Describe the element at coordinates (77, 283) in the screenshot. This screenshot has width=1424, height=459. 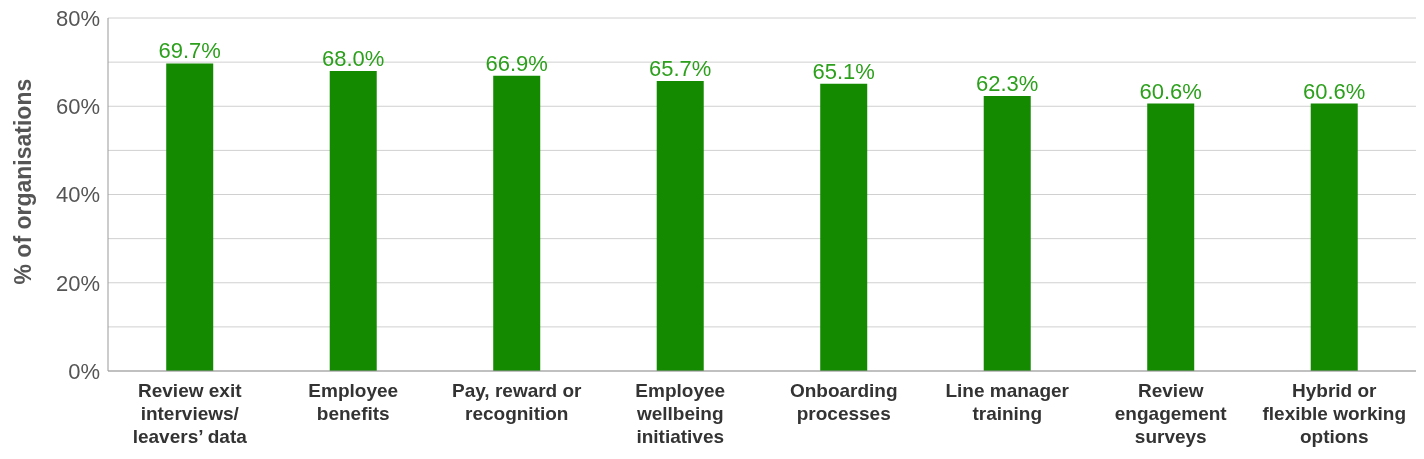
I see `y-tick-label: 20%` at that location.